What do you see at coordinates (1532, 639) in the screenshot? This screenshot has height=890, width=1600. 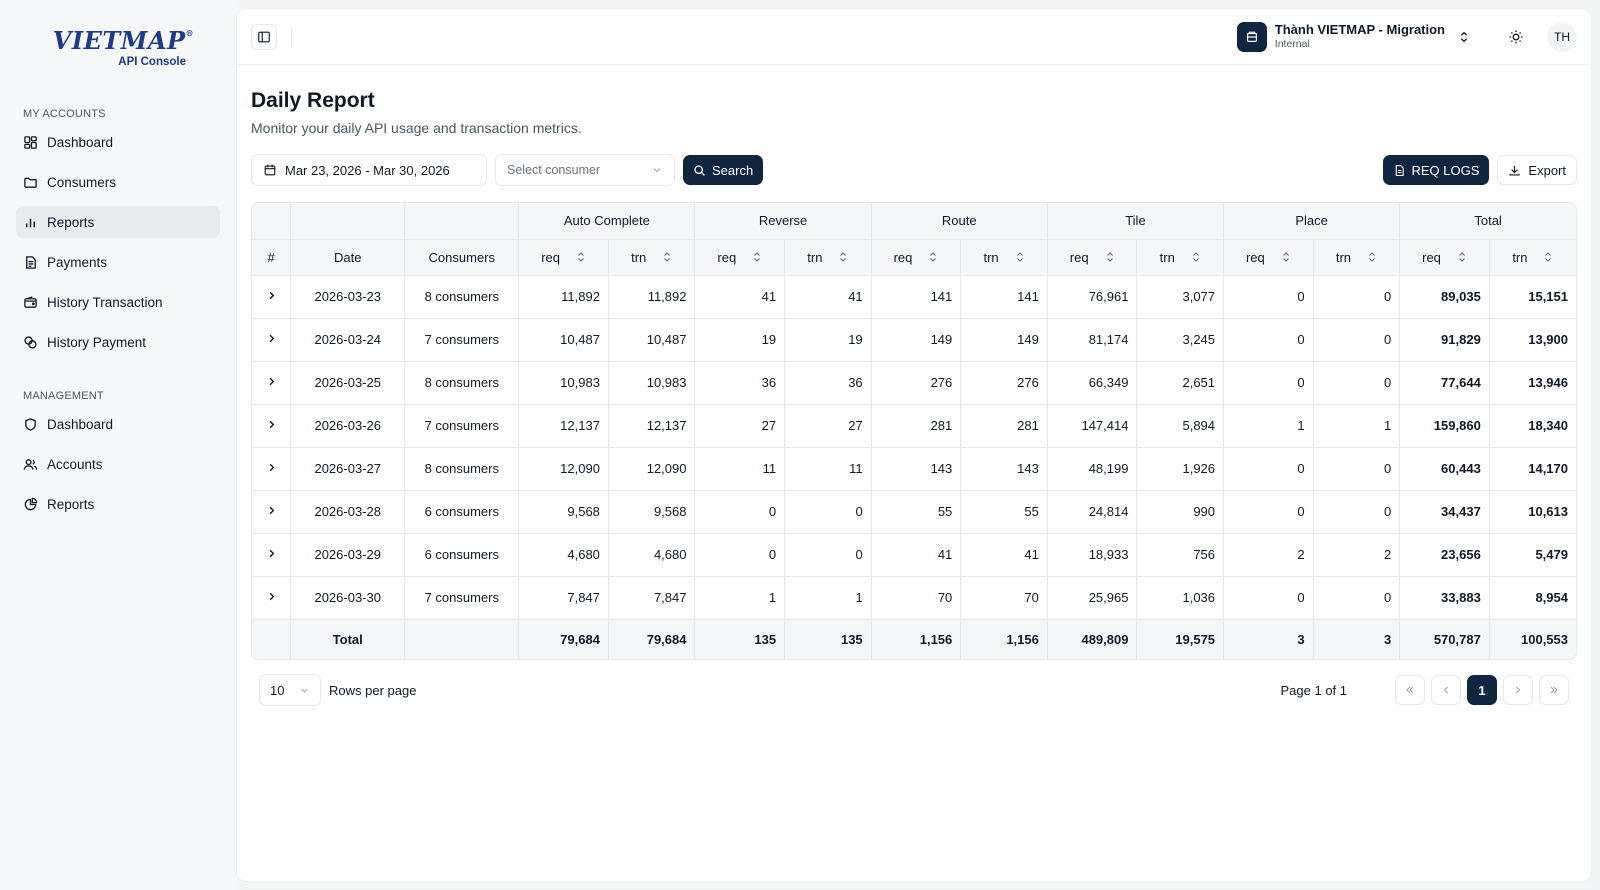 I see `total-value: 100,553` at bounding box center [1532, 639].